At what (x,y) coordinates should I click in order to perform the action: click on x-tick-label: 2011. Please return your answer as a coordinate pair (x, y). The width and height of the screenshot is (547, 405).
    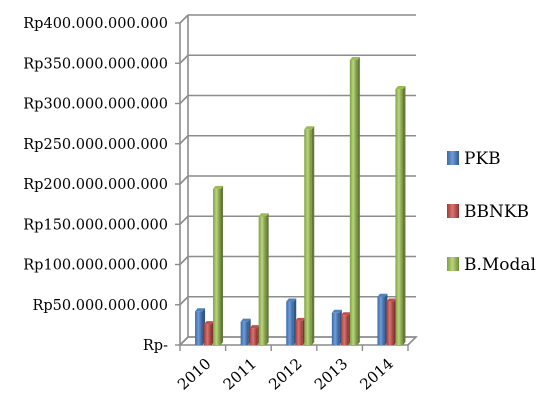
    Looking at the image, I should click on (240, 374).